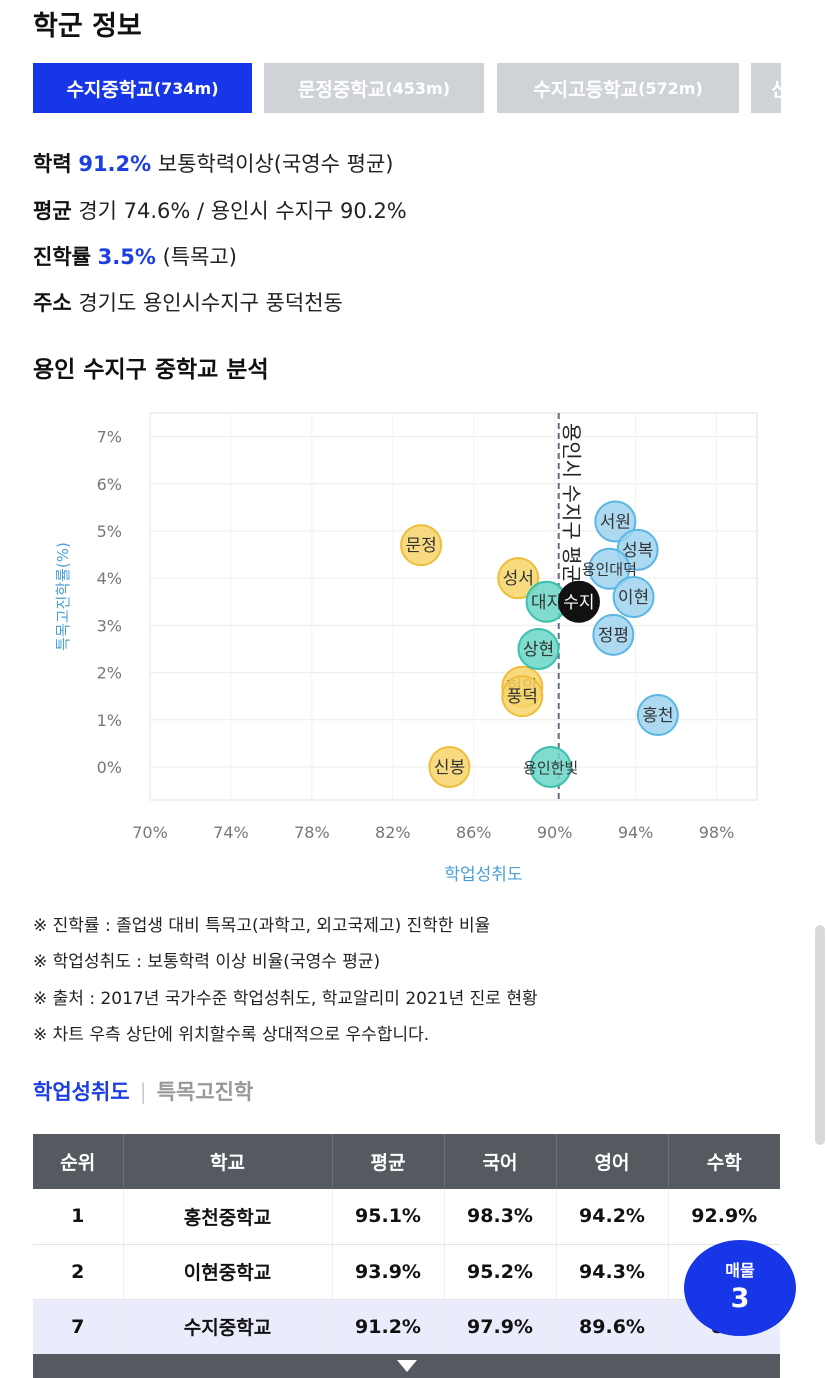  I want to click on school-info-title: 학군 정보, so click(87, 26).